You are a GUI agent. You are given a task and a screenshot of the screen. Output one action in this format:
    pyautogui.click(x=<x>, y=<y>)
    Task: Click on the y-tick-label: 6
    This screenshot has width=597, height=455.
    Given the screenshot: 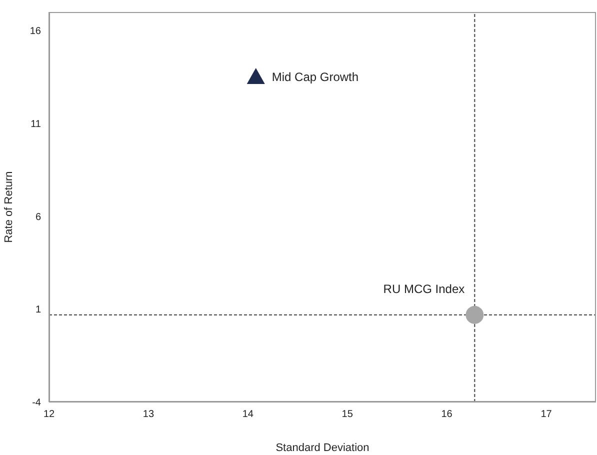 What is the action you would take?
    pyautogui.click(x=38, y=217)
    